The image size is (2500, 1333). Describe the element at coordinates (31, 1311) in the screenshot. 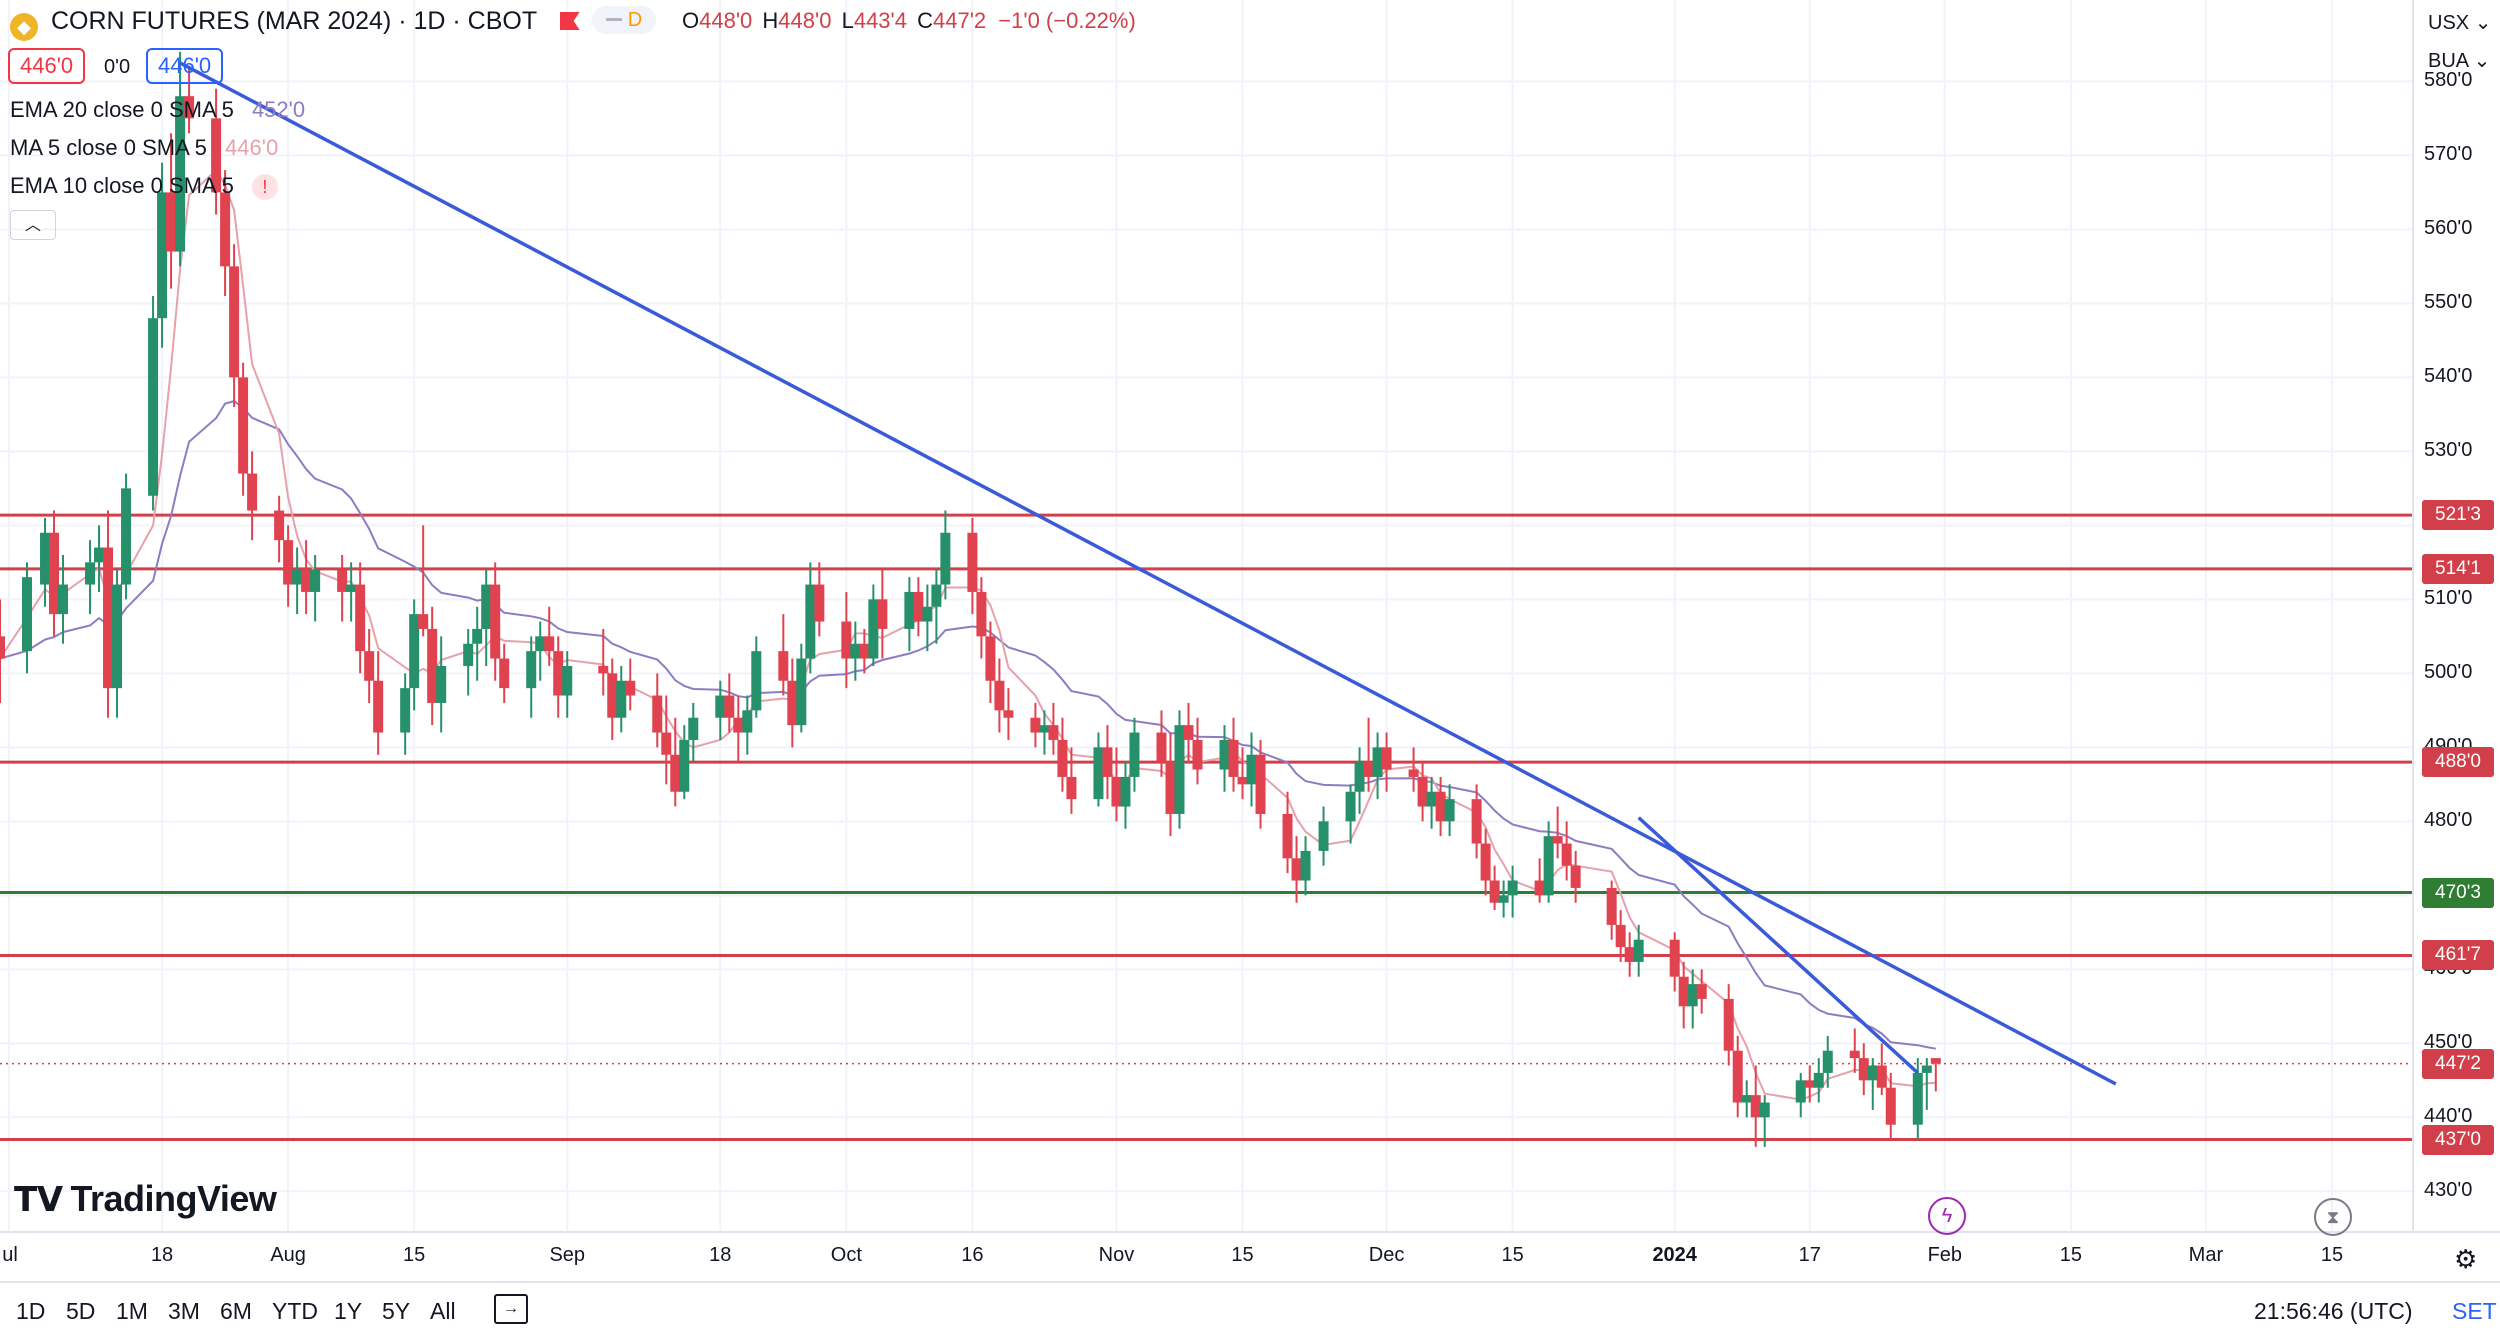

I see `timeframe-button: 1D` at that location.